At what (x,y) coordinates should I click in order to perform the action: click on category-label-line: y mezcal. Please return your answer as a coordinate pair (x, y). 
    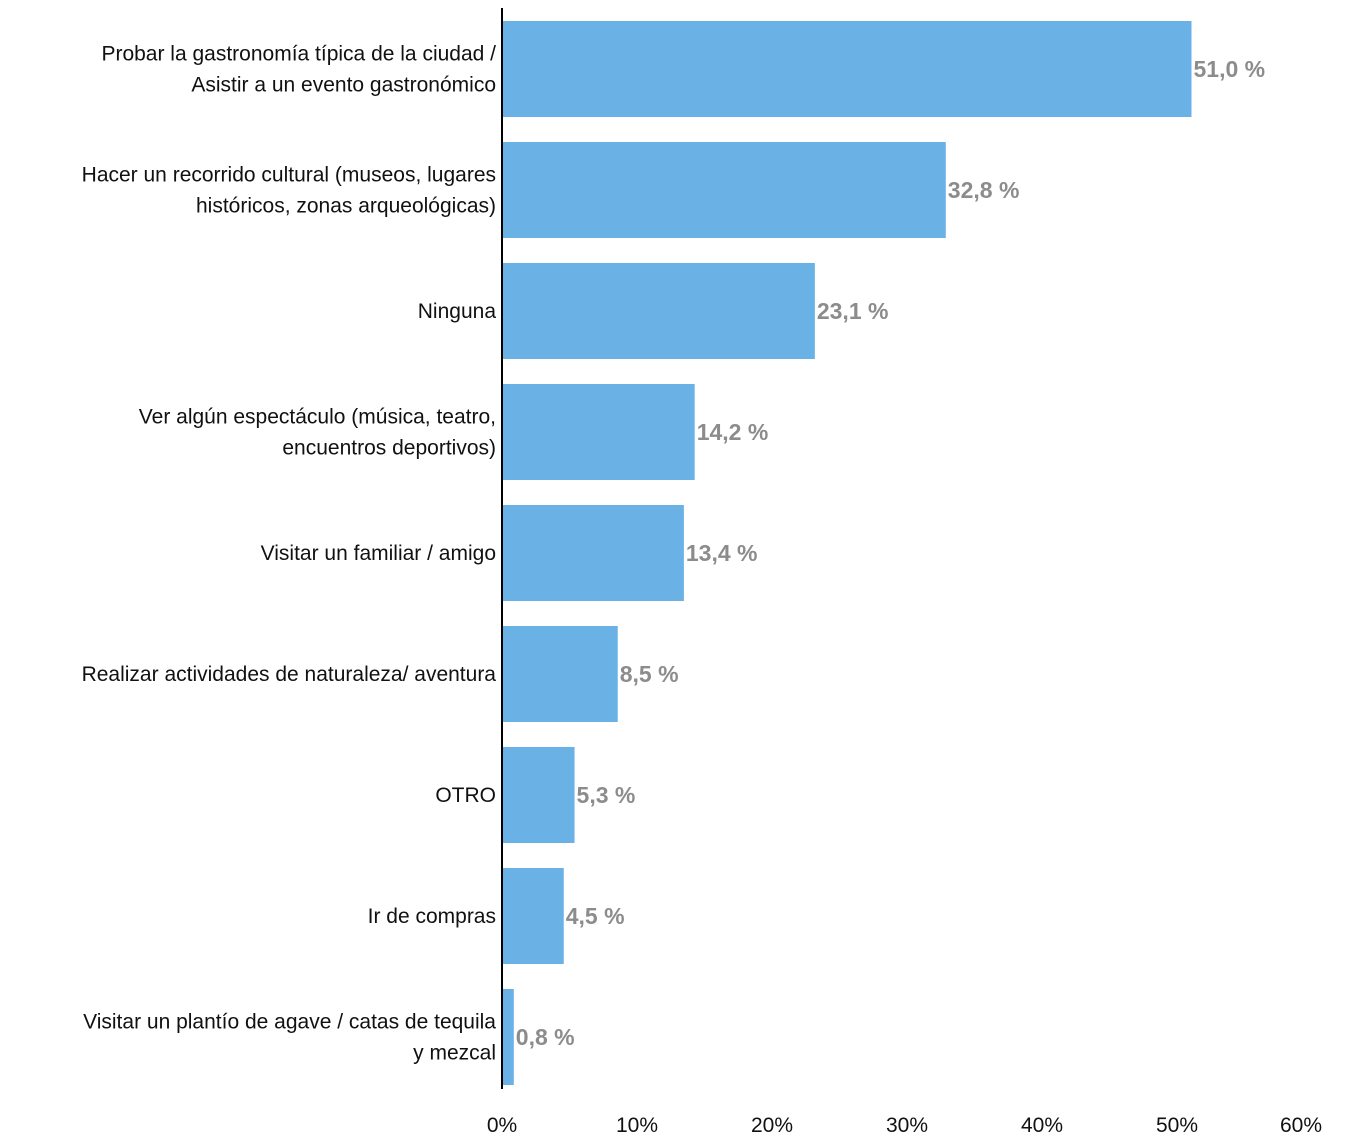
    Looking at the image, I should click on (454, 1053).